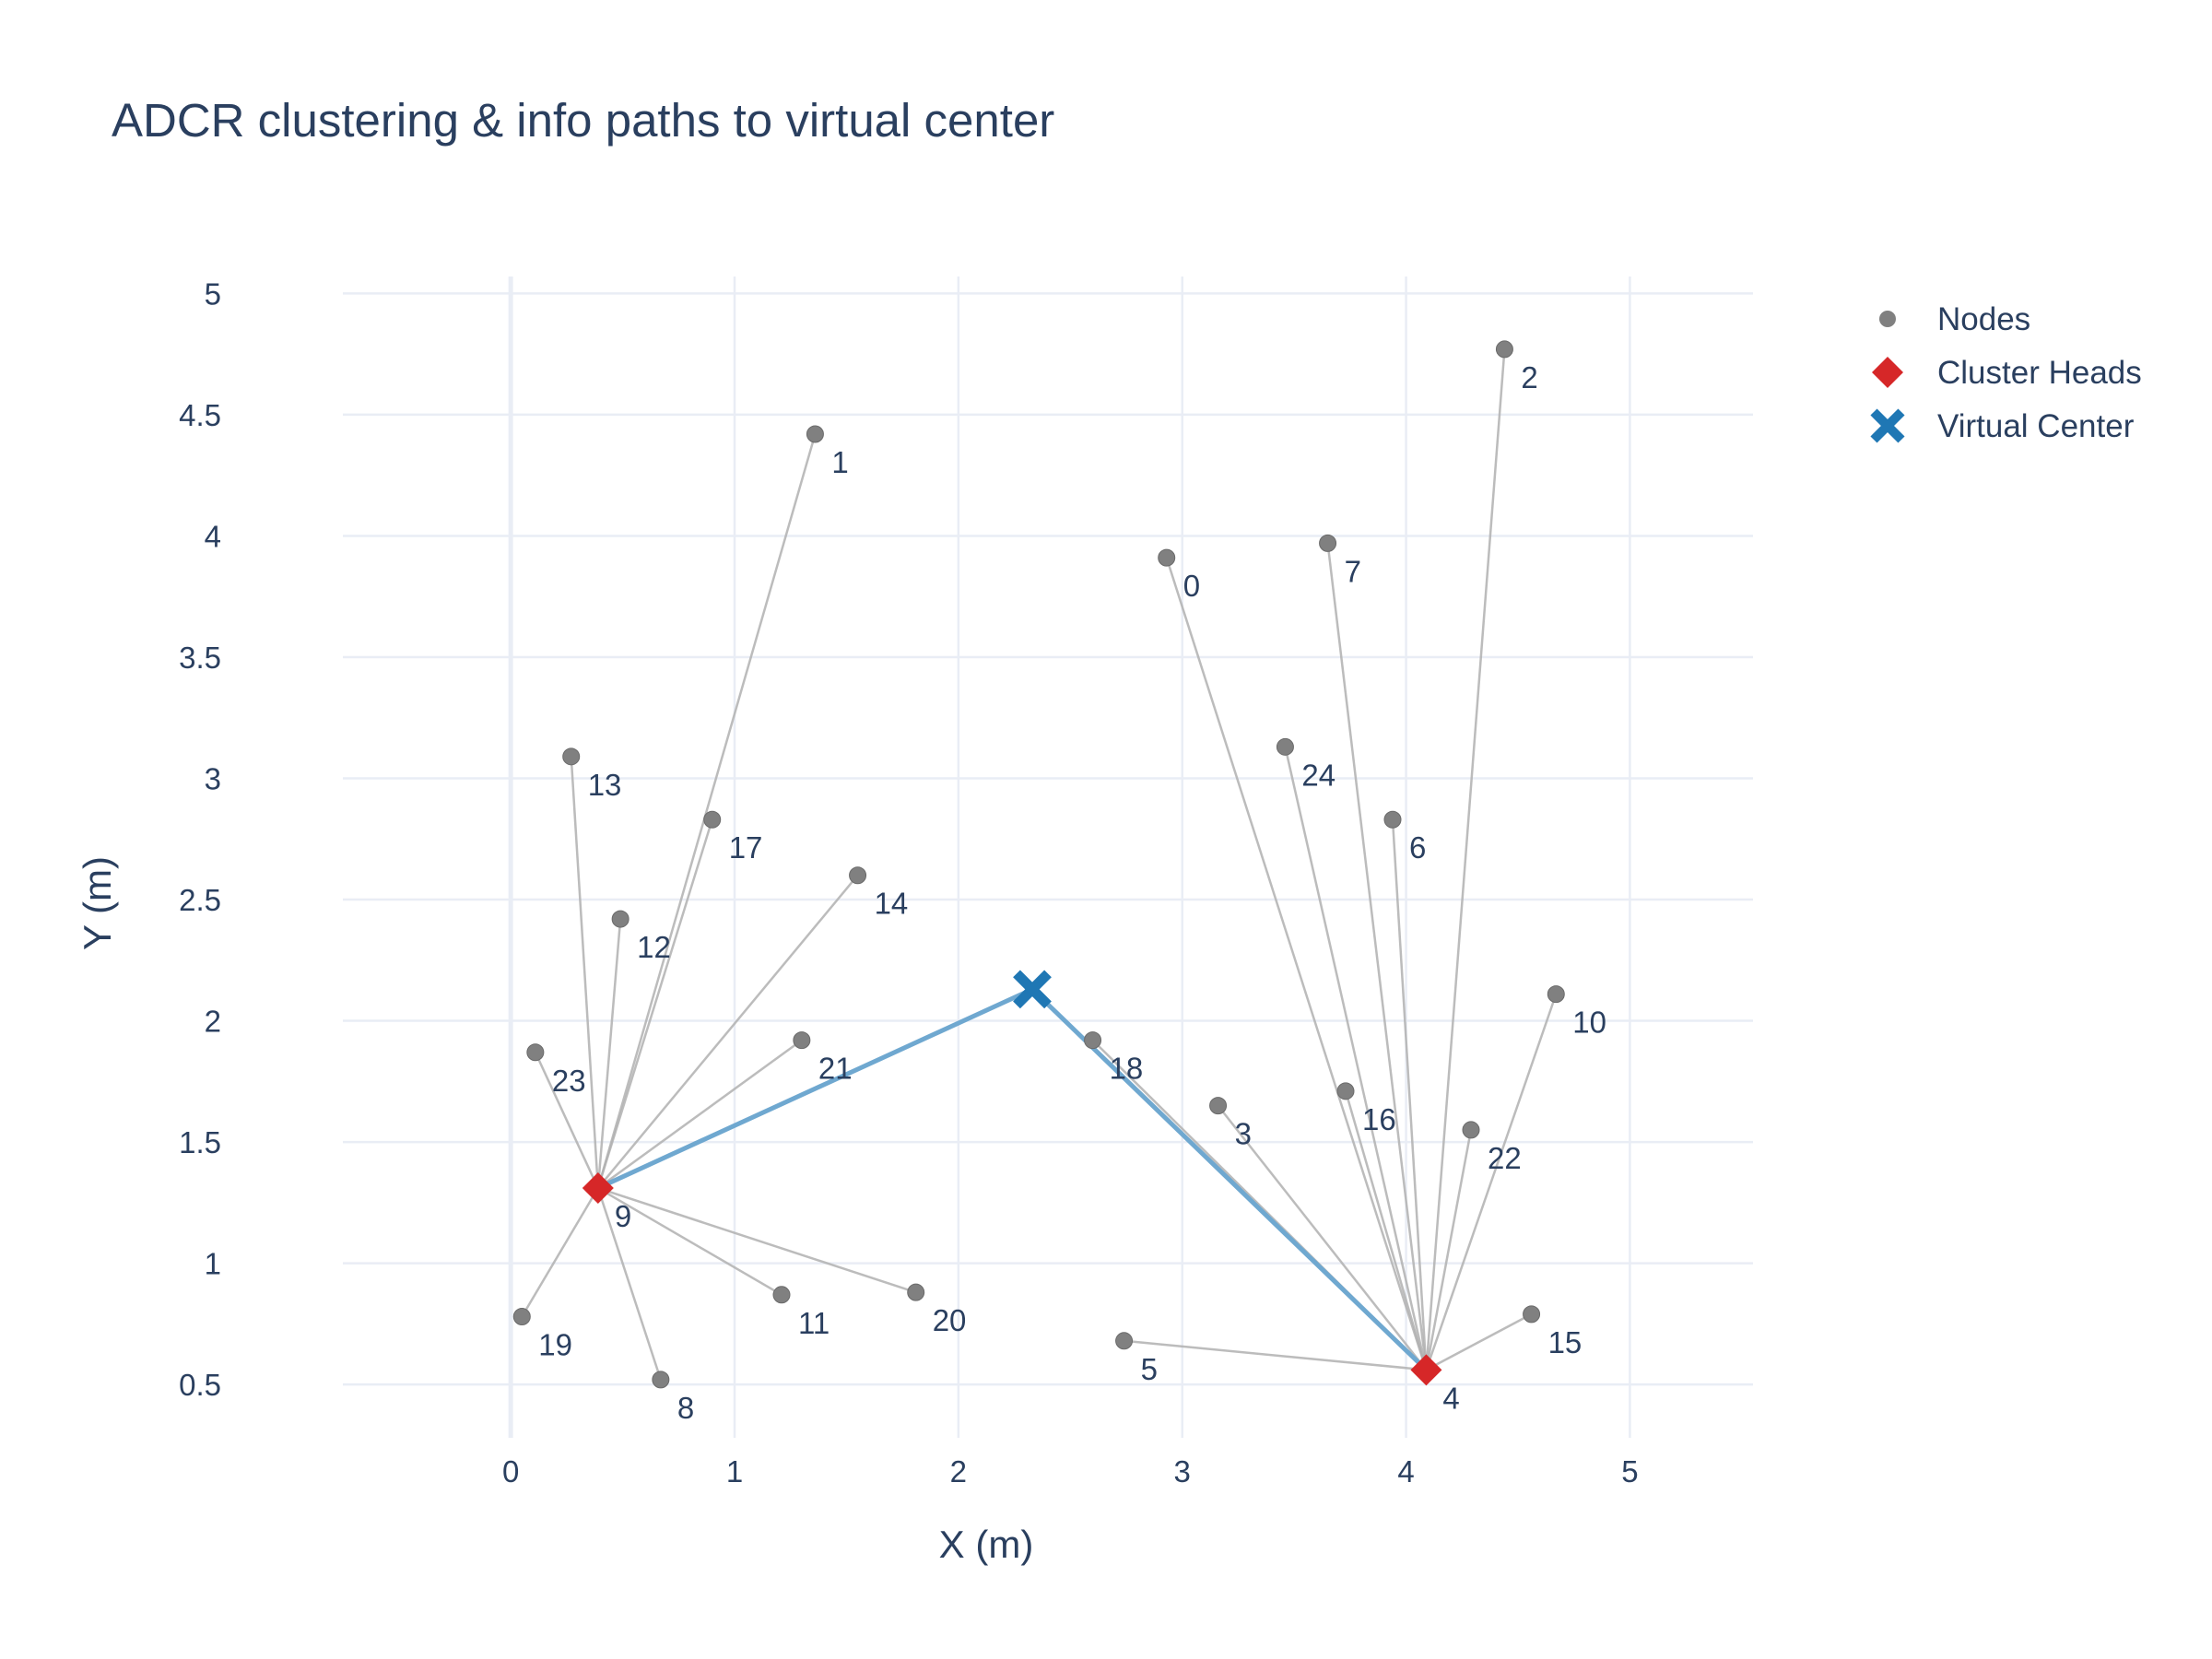  Describe the element at coordinates (200, 1385) in the screenshot. I see `y-tick-label: 0.5` at that location.